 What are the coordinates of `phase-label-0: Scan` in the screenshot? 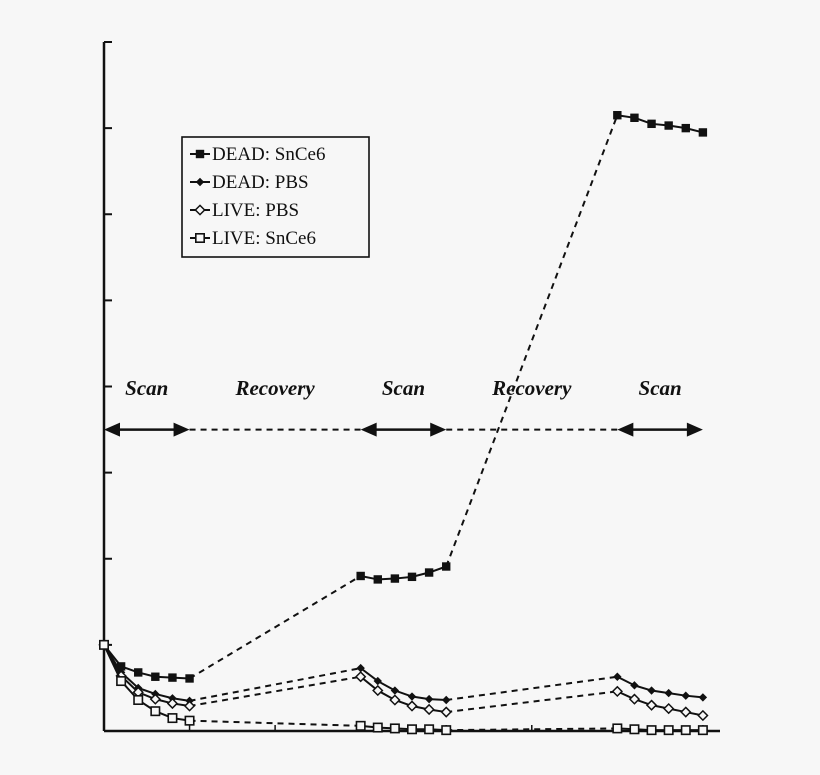 It's located at (146, 388).